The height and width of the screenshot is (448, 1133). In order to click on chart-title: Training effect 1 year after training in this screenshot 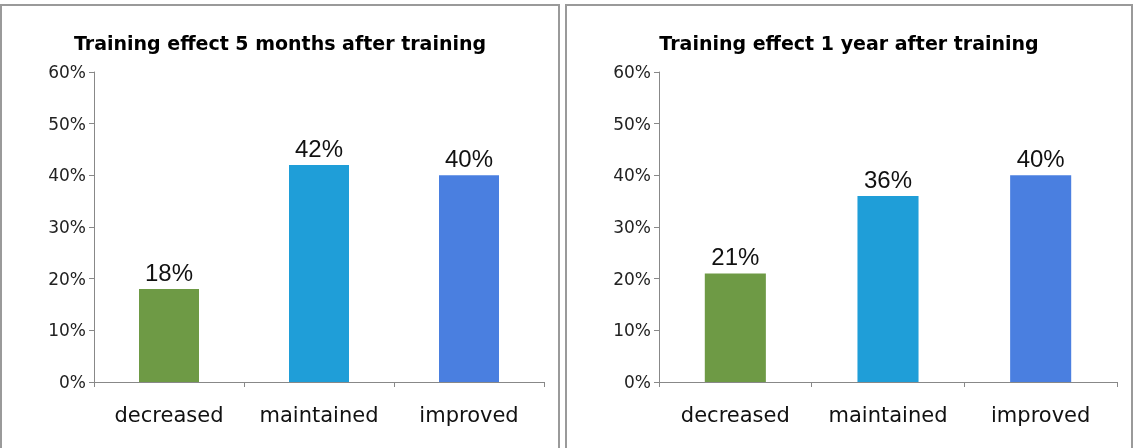, I will do `click(849, 42)`.